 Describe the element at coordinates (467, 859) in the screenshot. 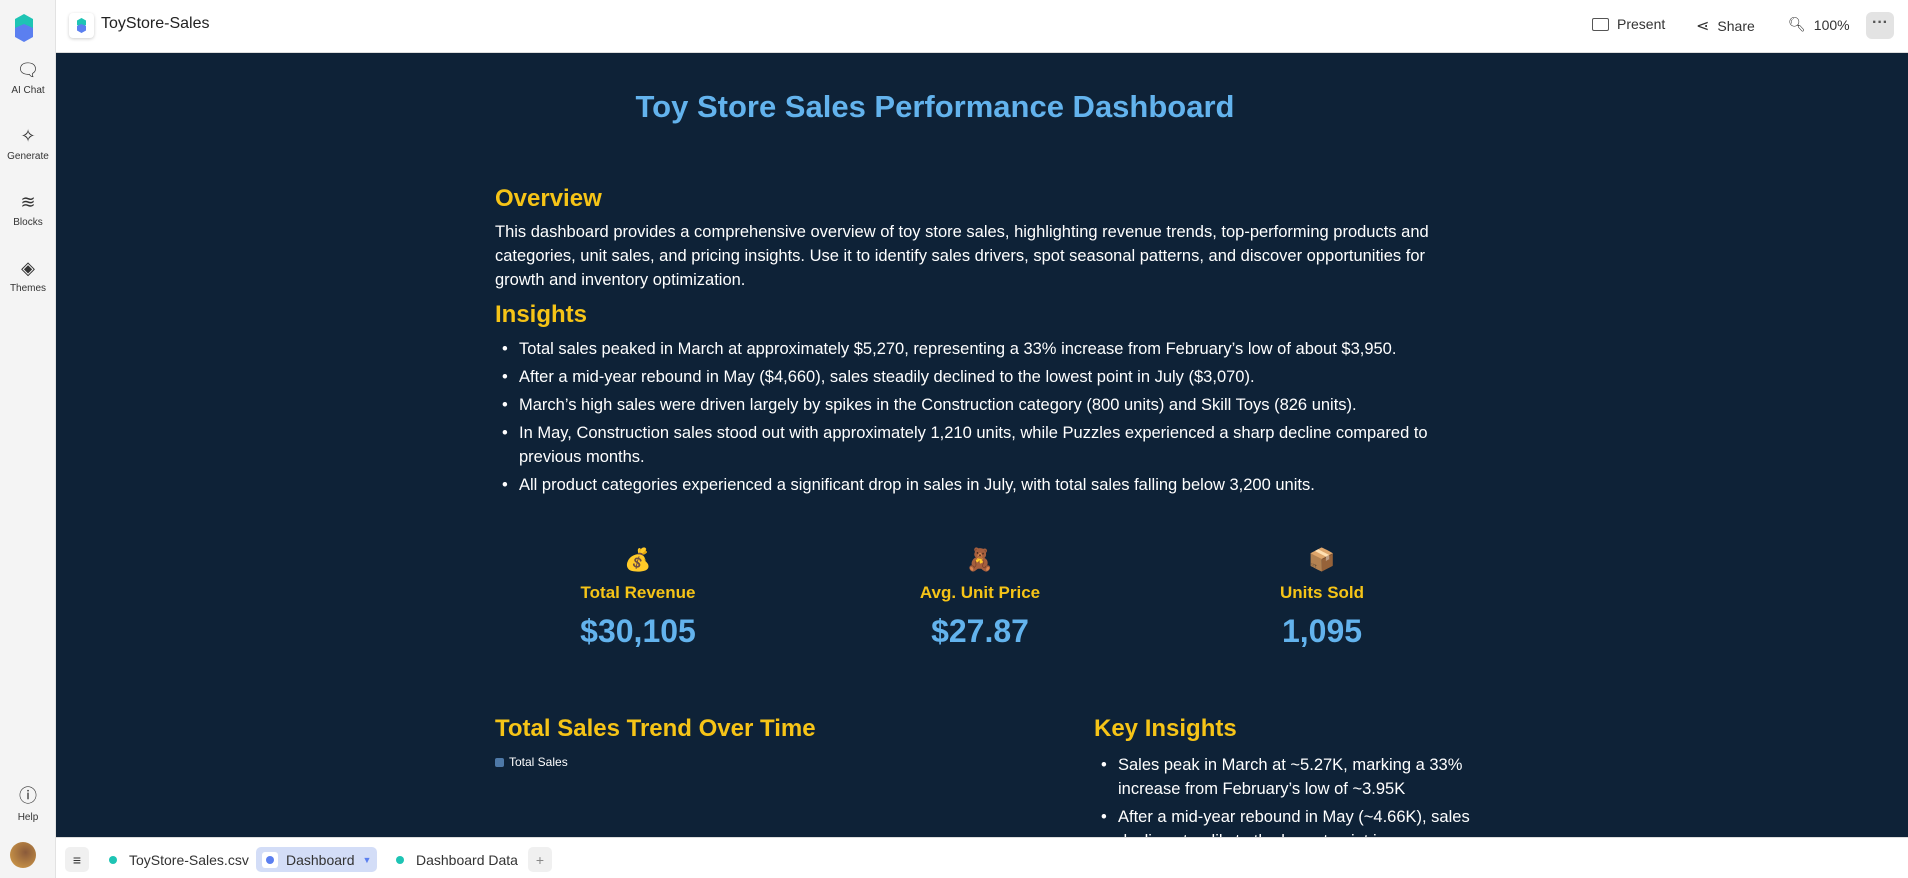

I see `tab-label: Dashboard Data` at that location.